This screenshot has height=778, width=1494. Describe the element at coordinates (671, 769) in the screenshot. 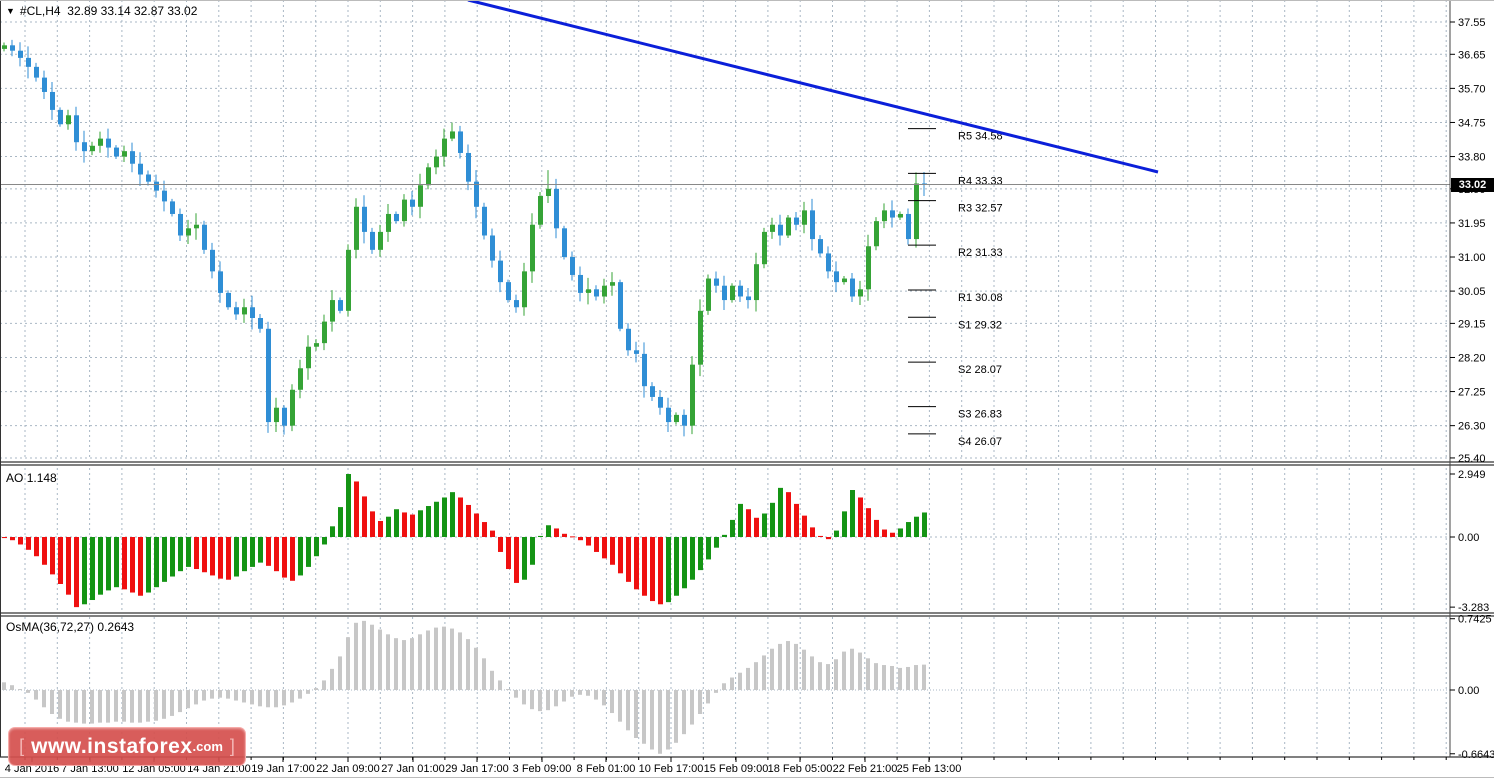

I see `time-axis-label: 10 Feb 17:00` at that location.